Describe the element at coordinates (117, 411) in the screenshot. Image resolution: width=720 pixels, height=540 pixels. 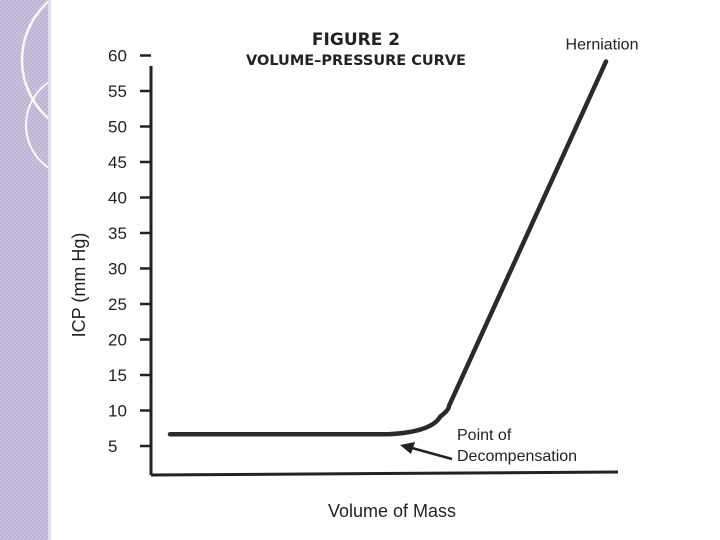
I see `y-tick-label: 10` at that location.